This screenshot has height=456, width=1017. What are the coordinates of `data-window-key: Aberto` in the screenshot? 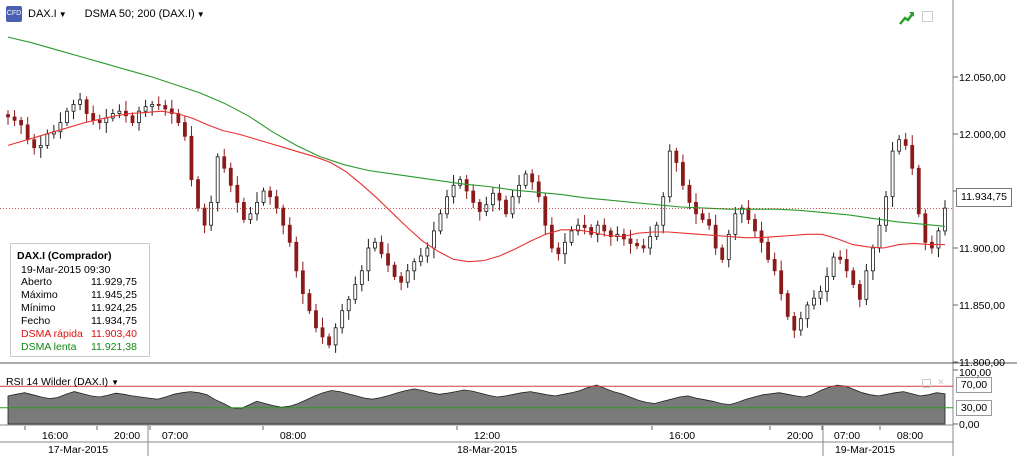 It's located at (36, 282).